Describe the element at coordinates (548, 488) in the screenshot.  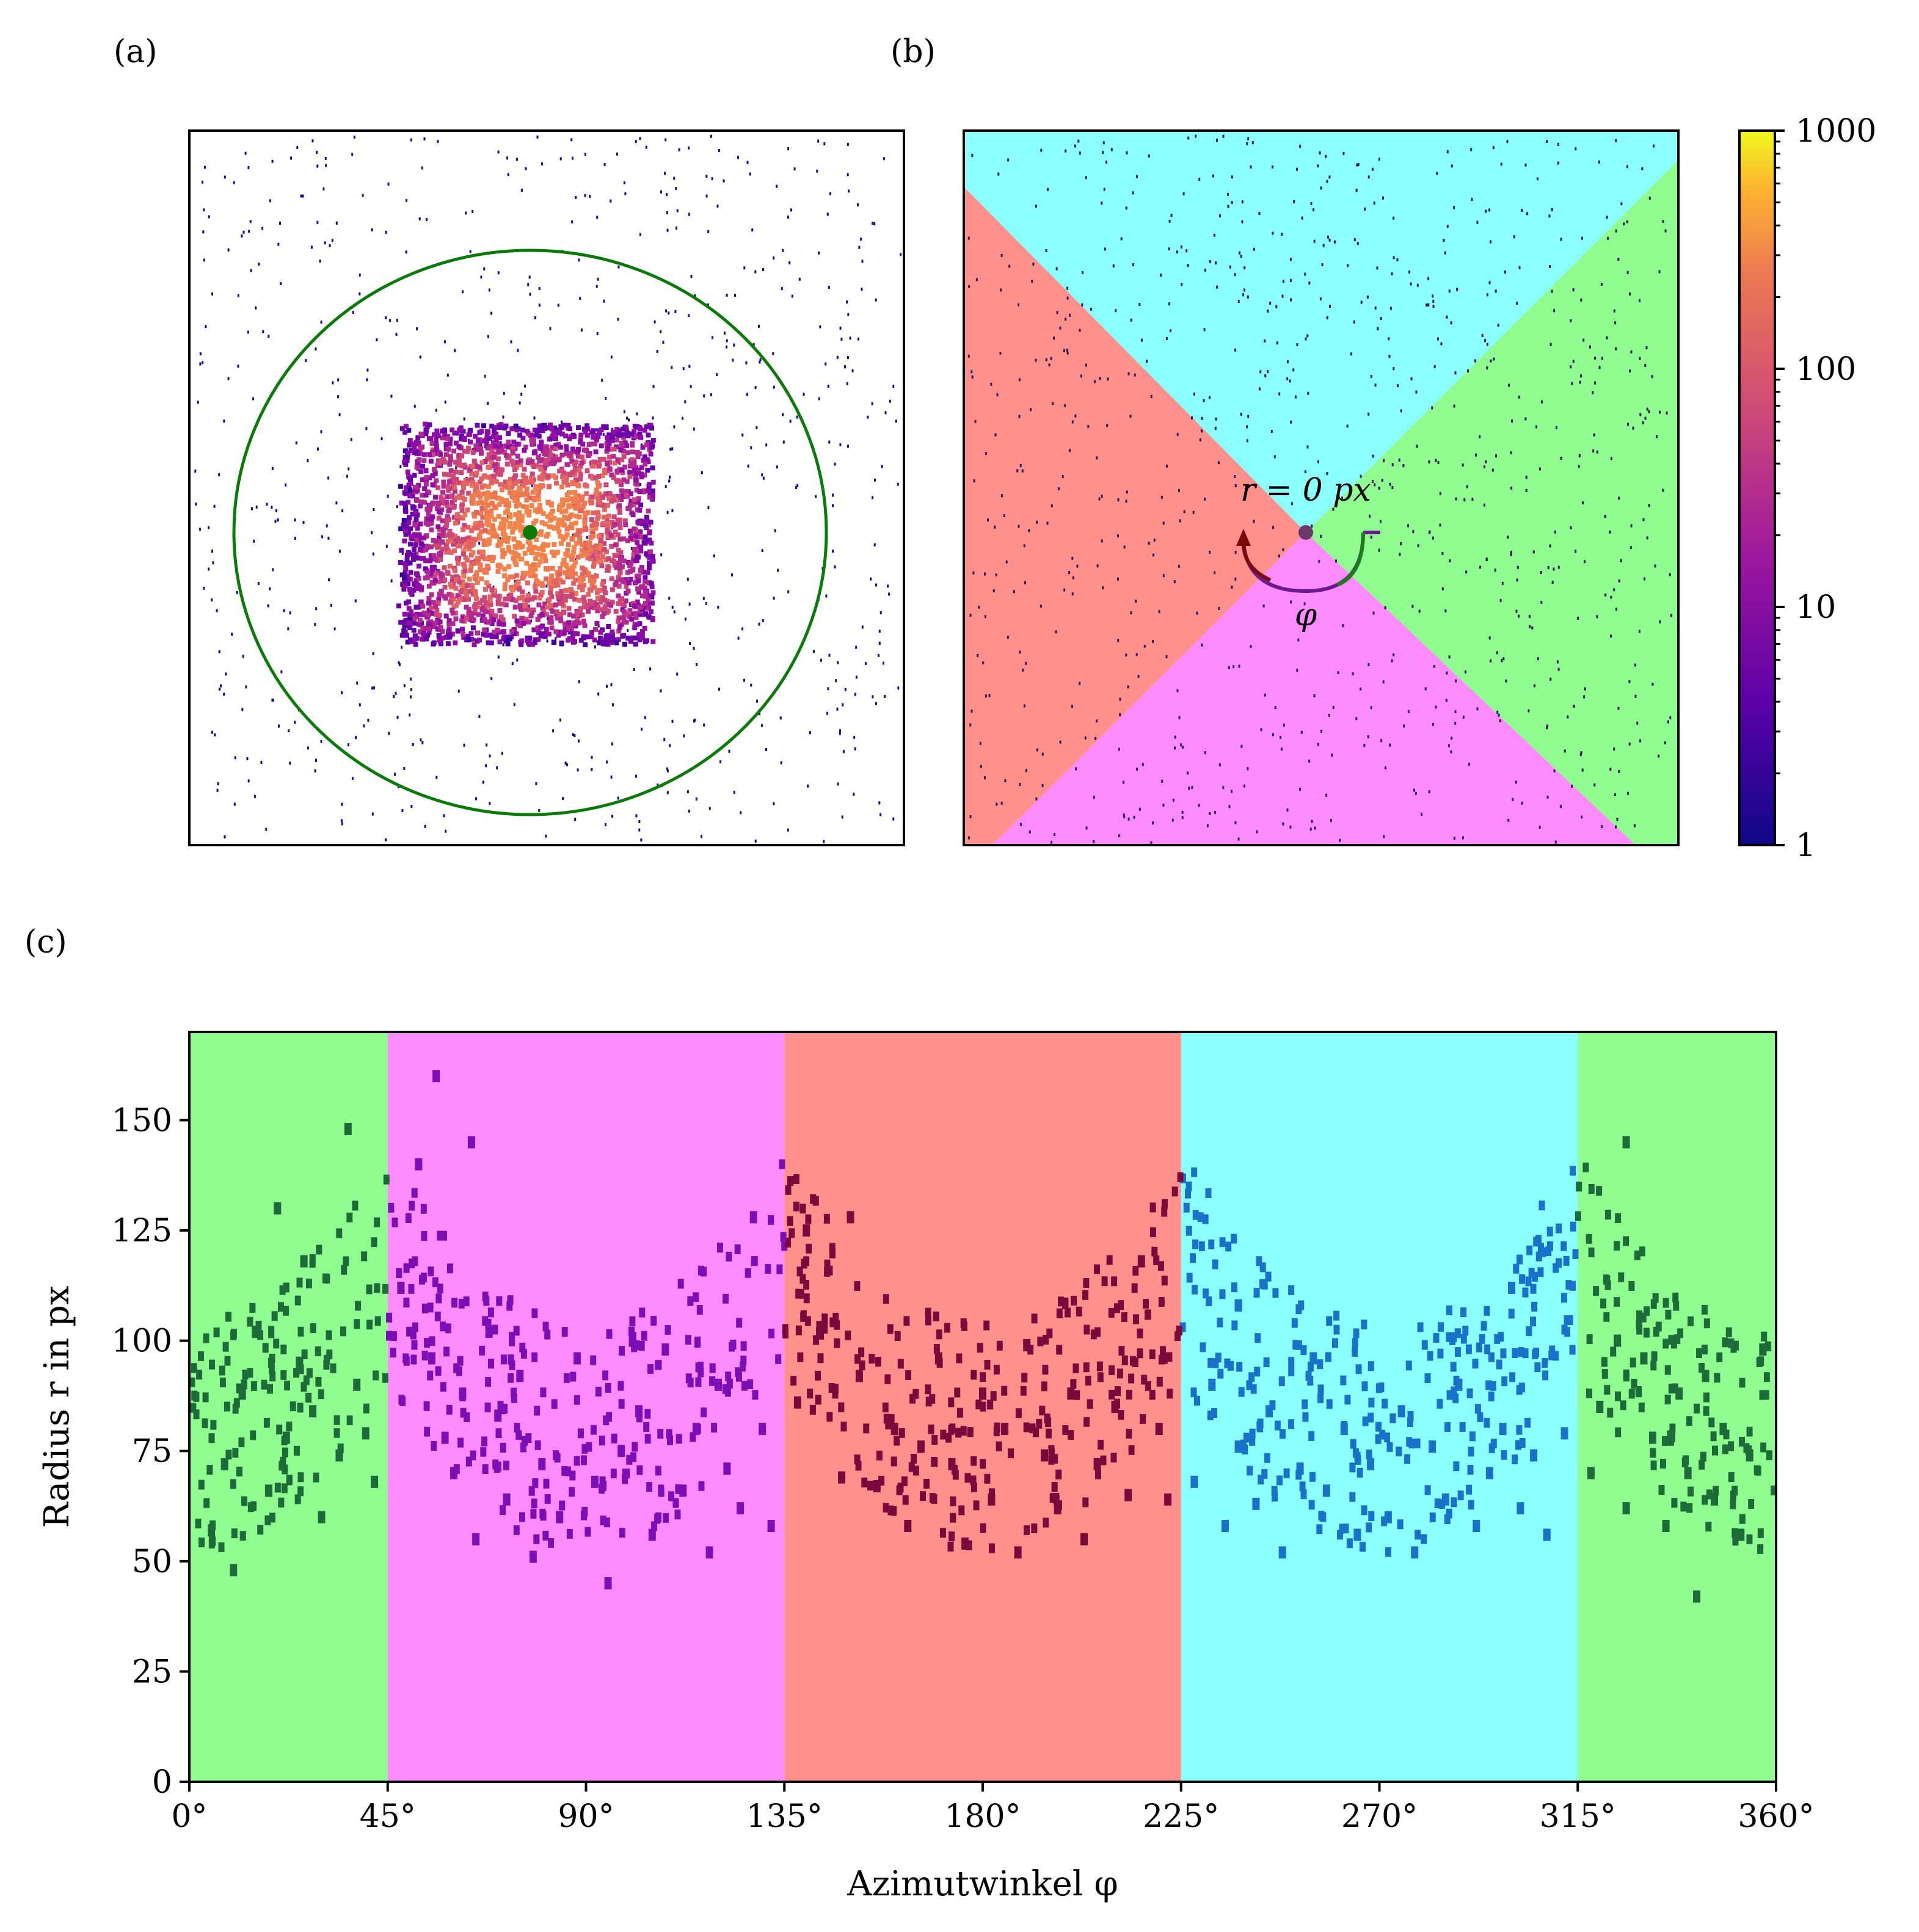
I see `panel-a-background-counts` at that location.